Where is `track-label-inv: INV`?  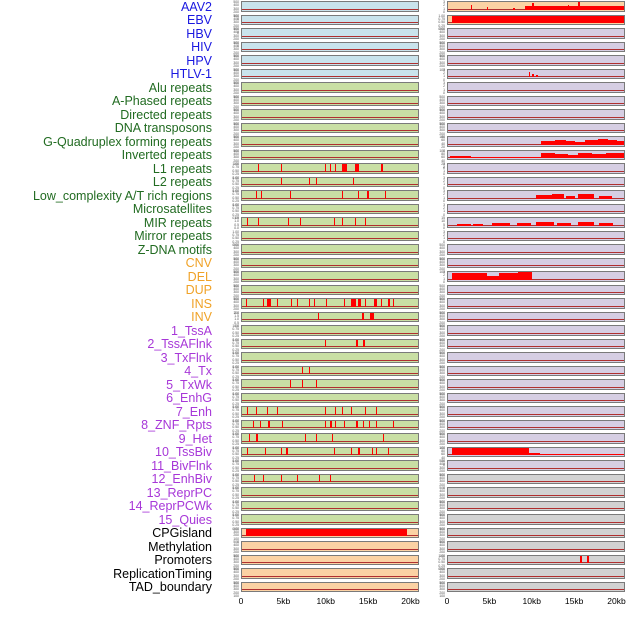 track-label-inv: INV is located at coordinates (201, 317).